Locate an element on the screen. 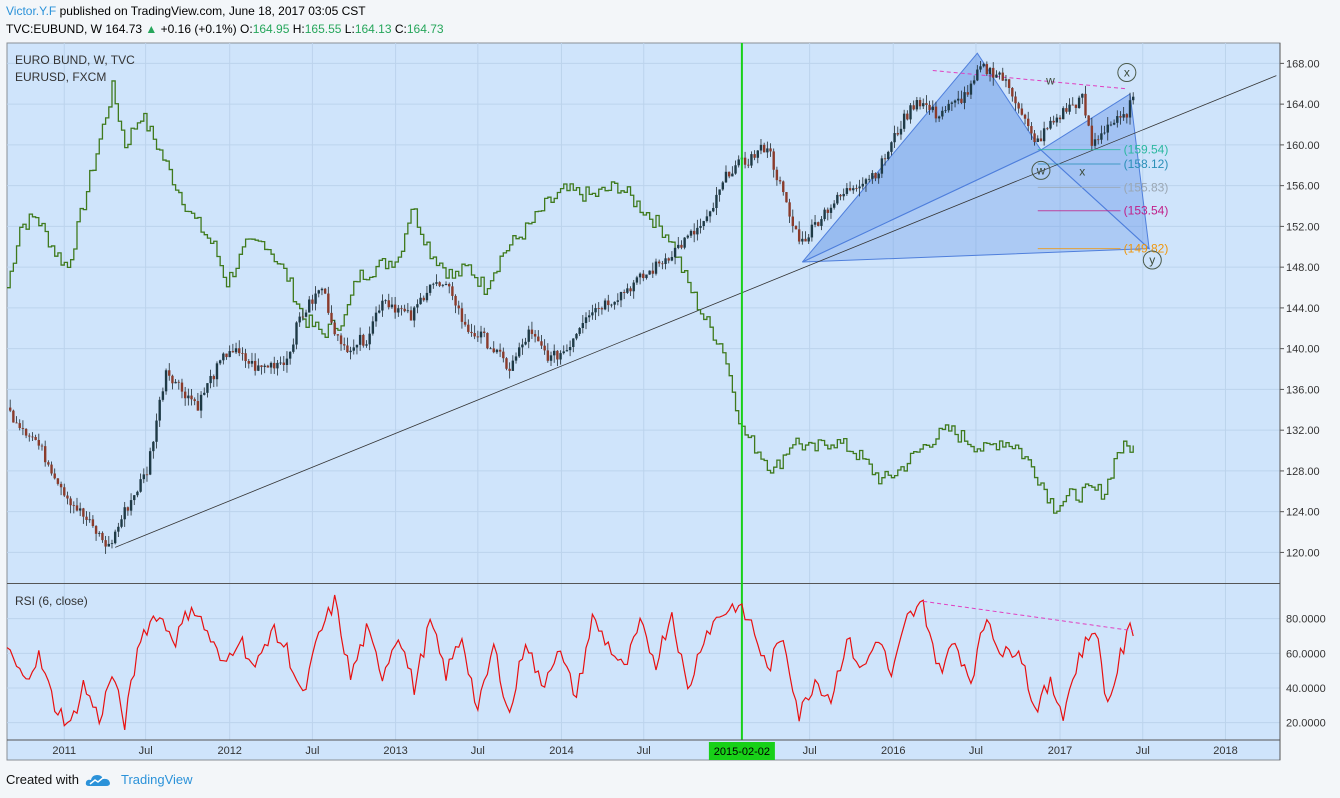 This screenshot has height=798, width=1340. time-tick-label: 2018 is located at coordinates (1225, 751).